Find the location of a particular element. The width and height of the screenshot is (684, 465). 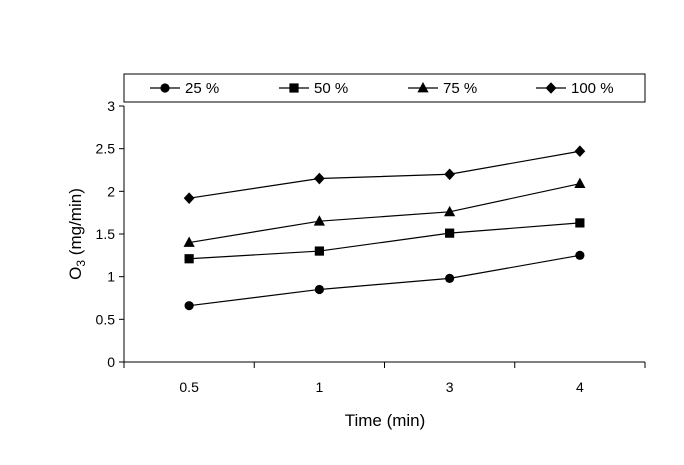

series-diamond is located at coordinates (384, 174).